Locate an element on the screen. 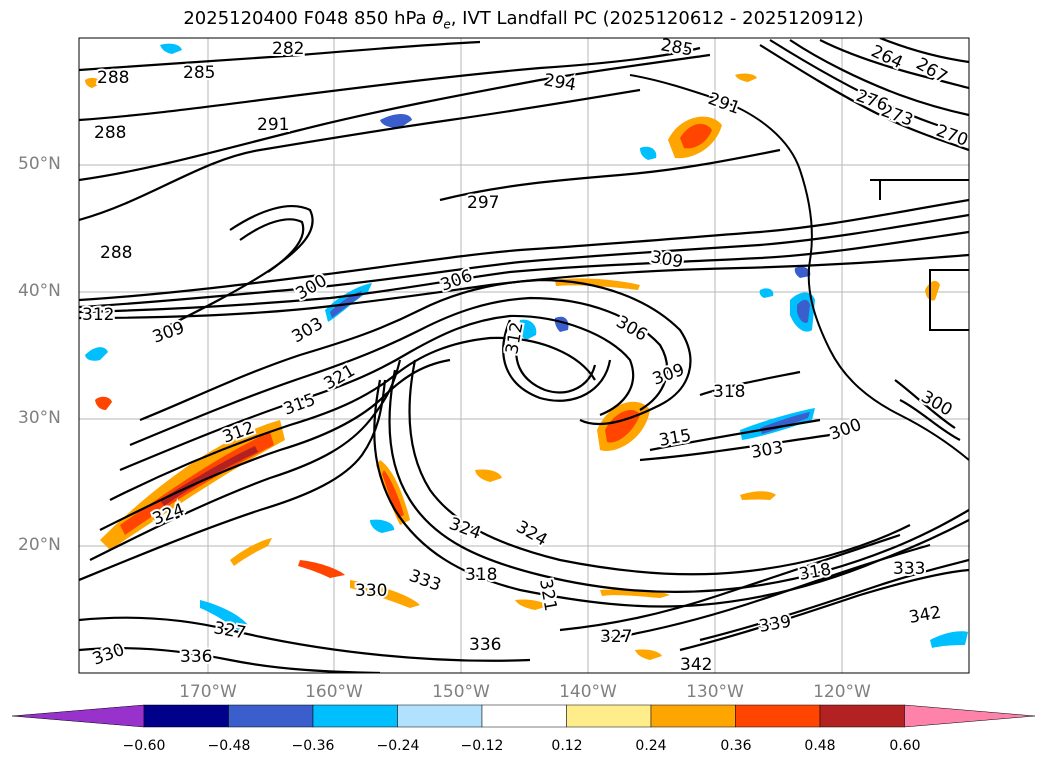 The height and width of the screenshot is (767, 1047). lon-label-160w: 160°W is located at coordinates (334, 692).